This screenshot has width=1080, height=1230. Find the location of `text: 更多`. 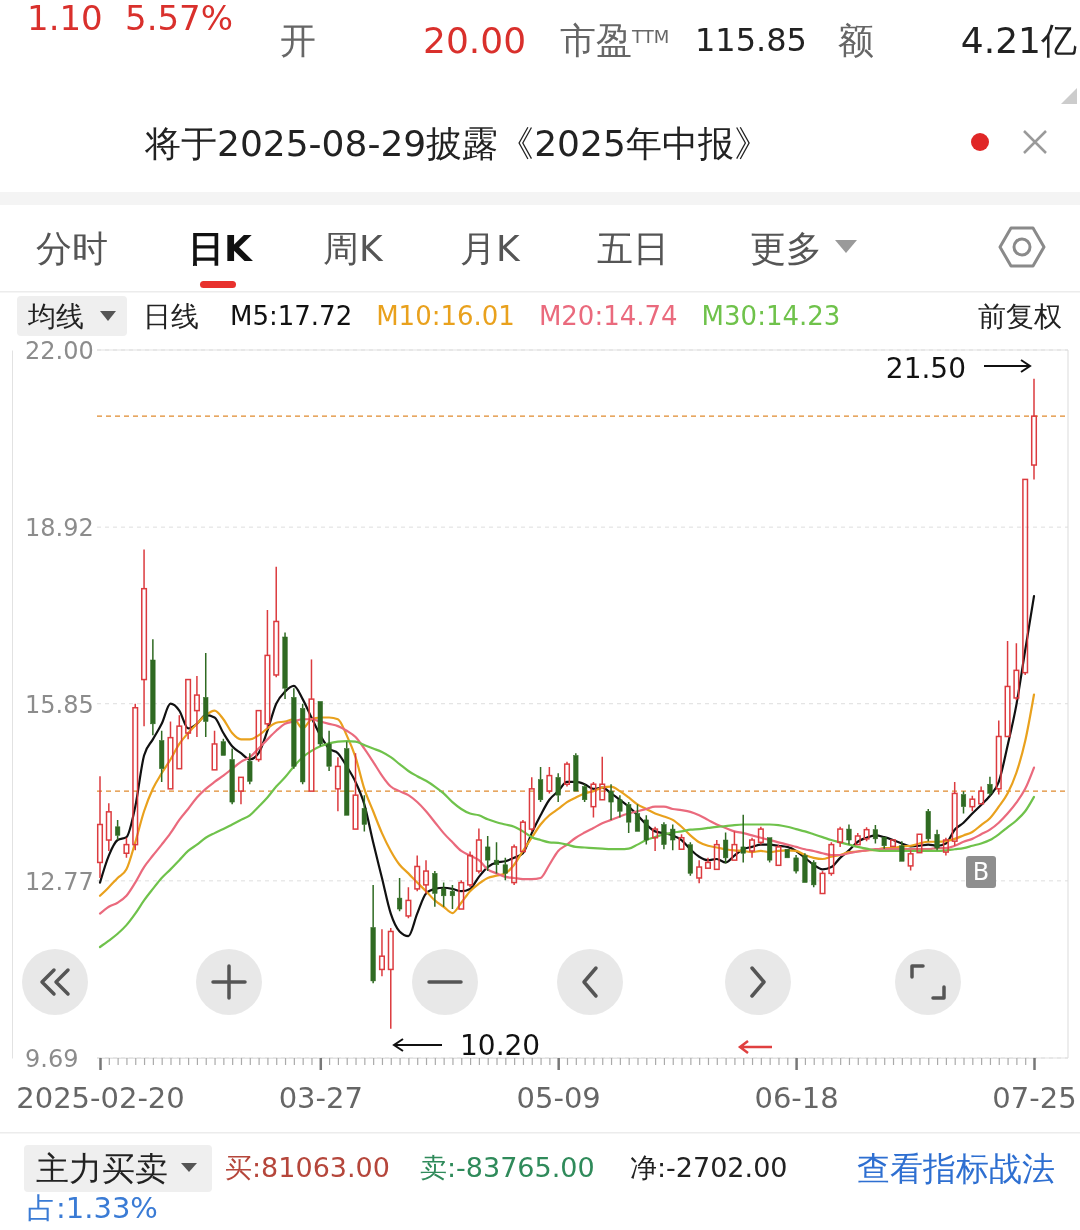

text: 更多 is located at coordinates (786, 248).